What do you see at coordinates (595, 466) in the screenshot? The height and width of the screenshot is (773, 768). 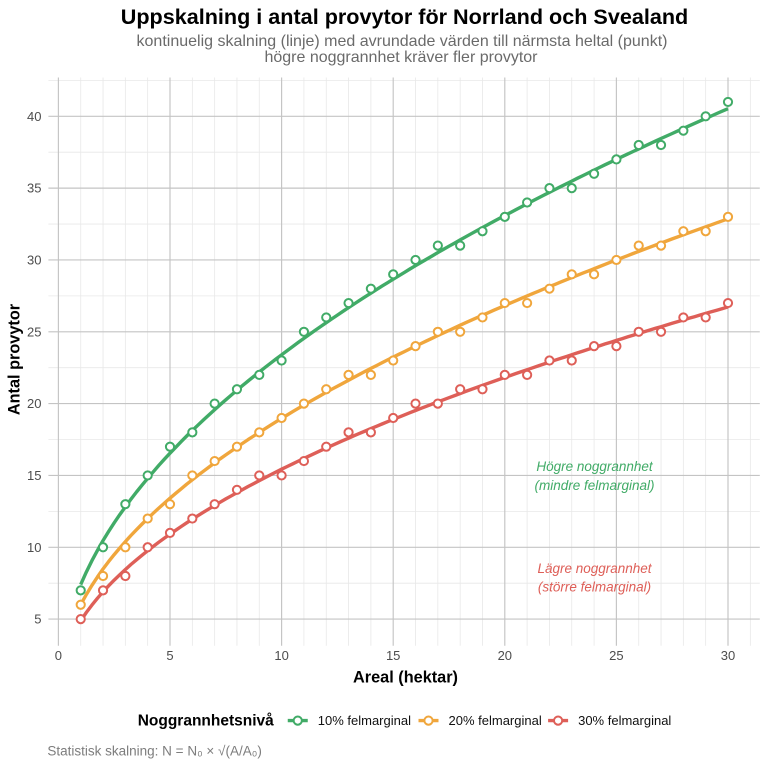 I see `svg-text: Högre noggrannhet` at bounding box center [595, 466].